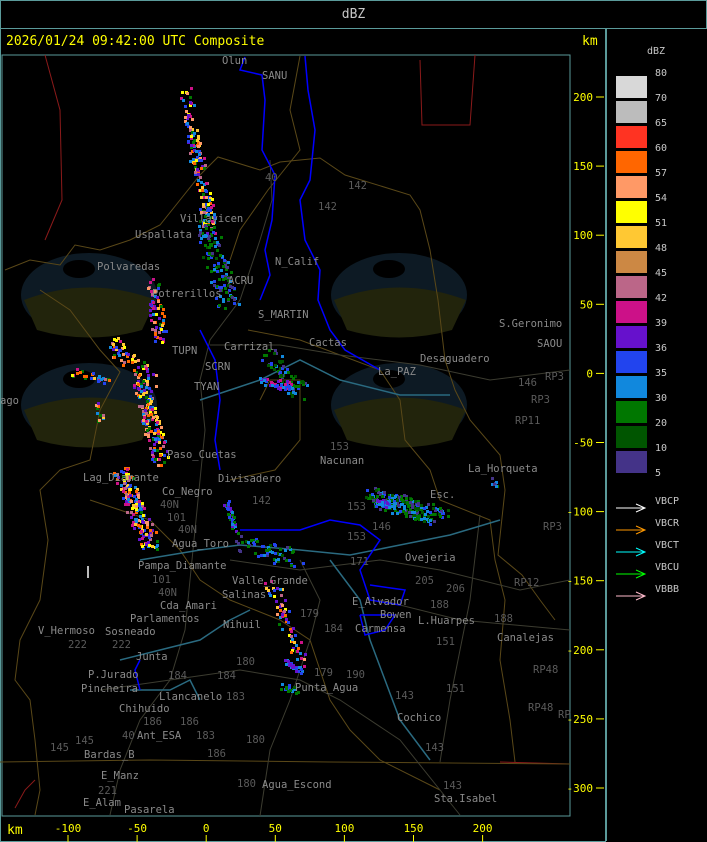 The width and height of the screenshot is (707, 842). What do you see at coordinates (66, 631) in the screenshot?
I see `place-label: V_Hermoso` at bounding box center [66, 631].